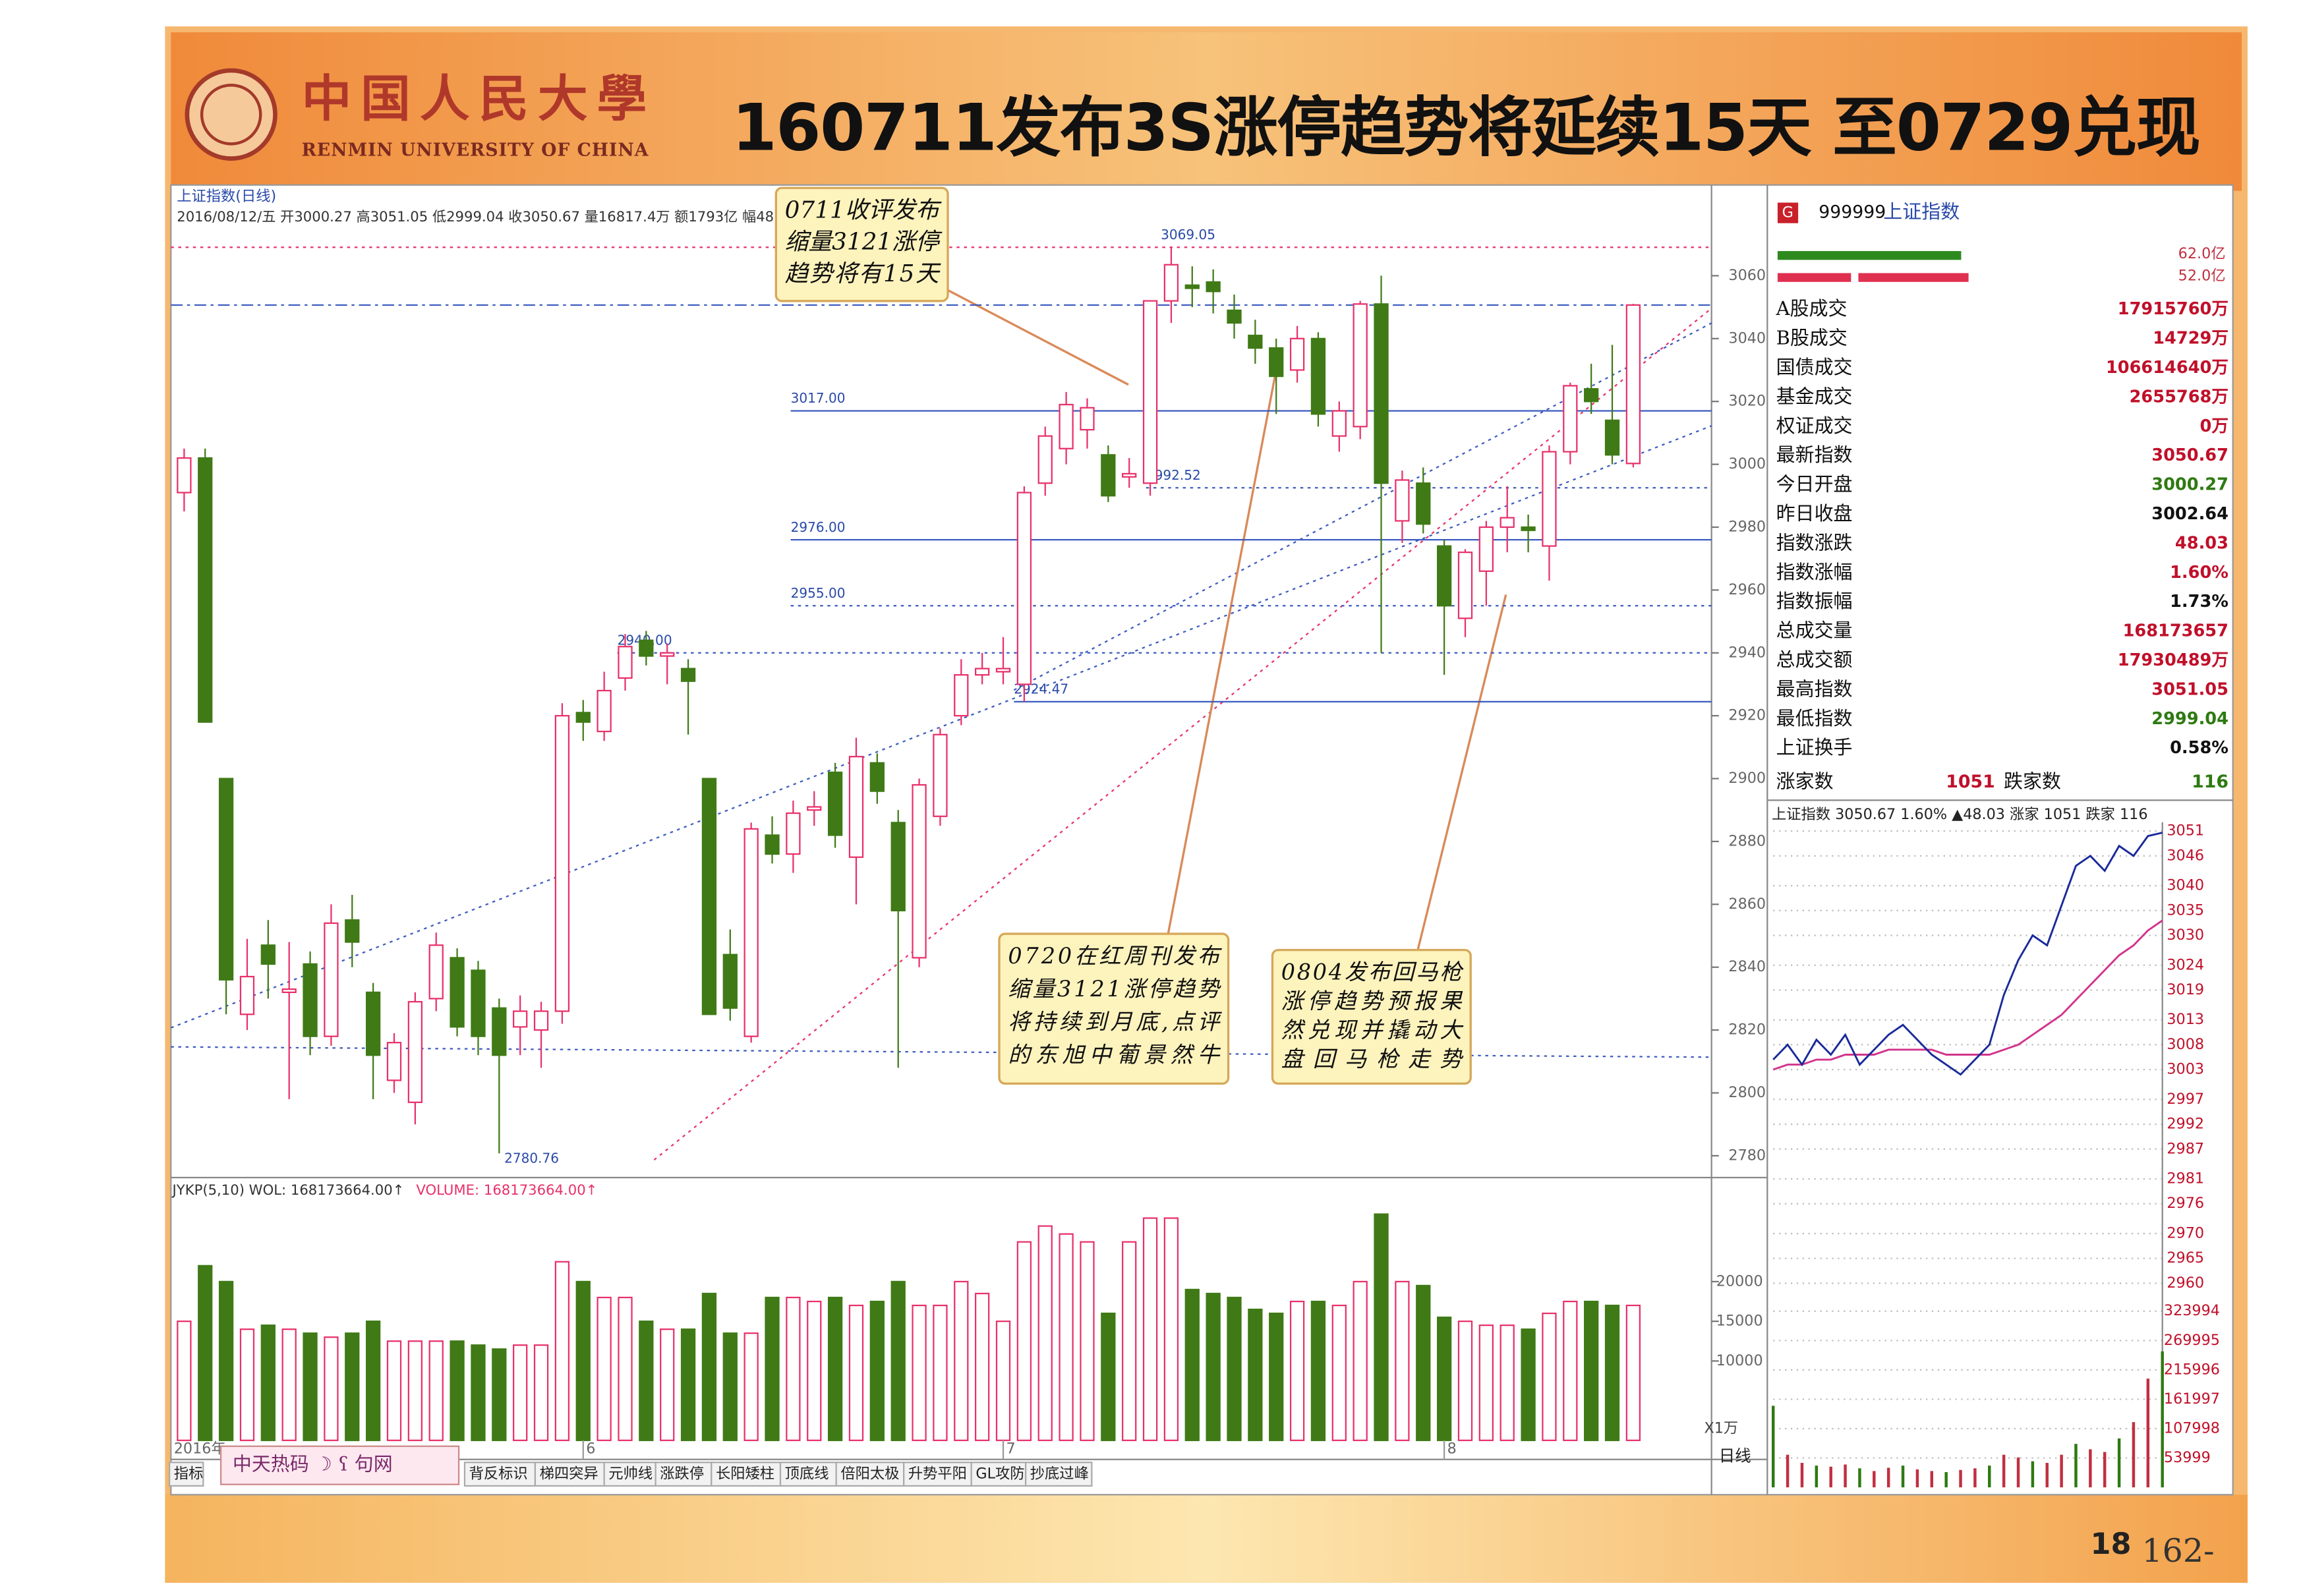  Describe the element at coordinates (863, 273) in the screenshot. I see `annotation-text: 趋势将有15天` at that location.